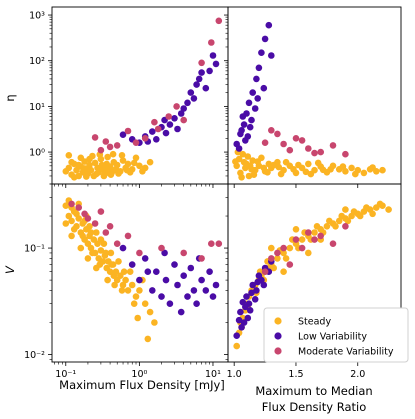 Image resolution: width=415 pixels, height=419 pixels. Describe the element at coordinates (278, 336) in the screenshot. I see `legend-marker-low` at that location.